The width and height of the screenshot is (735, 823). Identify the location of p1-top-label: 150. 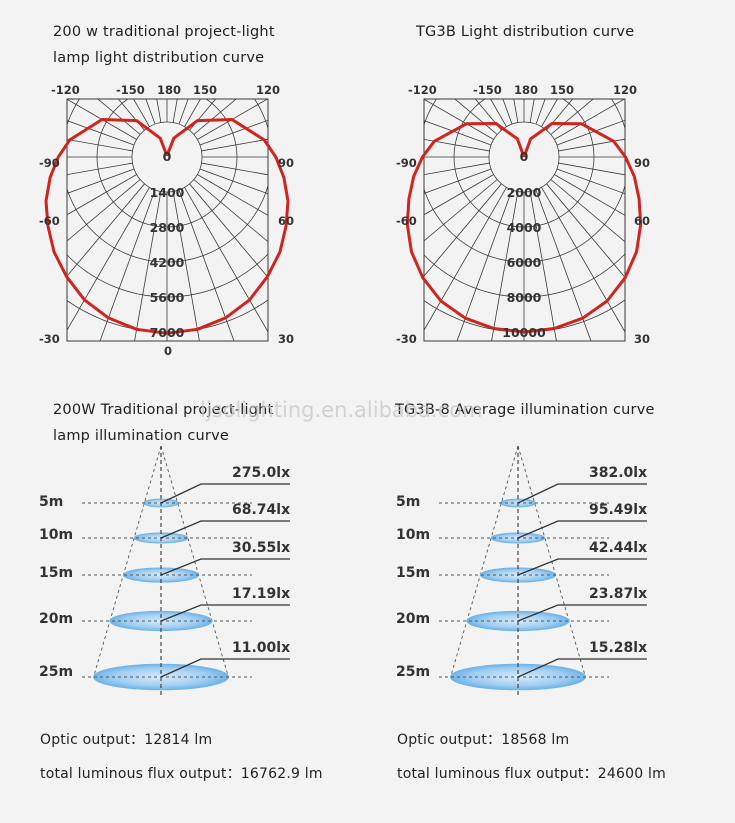
(205, 90).